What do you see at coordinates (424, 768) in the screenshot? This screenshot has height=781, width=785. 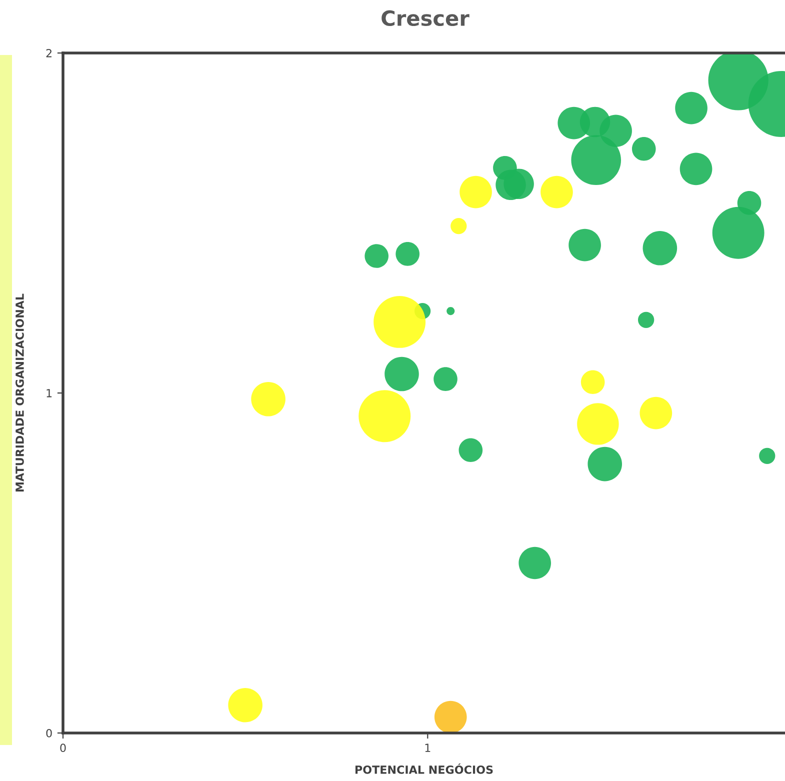 I see `x-axis-title: POTENCIAL NEGÓCIOS` at bounding box center [424, 768].